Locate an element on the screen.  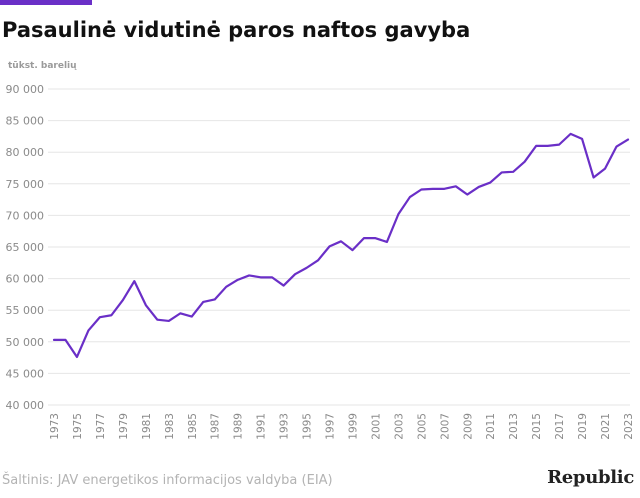
y-tick-label: 65 000 is located at coordinates (25, 247).